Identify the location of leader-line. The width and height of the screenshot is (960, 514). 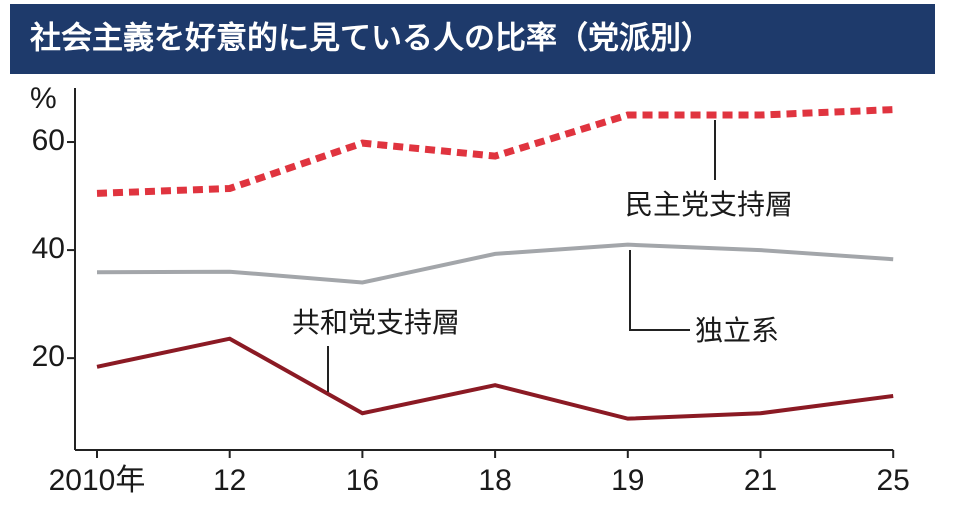
(659, 290).